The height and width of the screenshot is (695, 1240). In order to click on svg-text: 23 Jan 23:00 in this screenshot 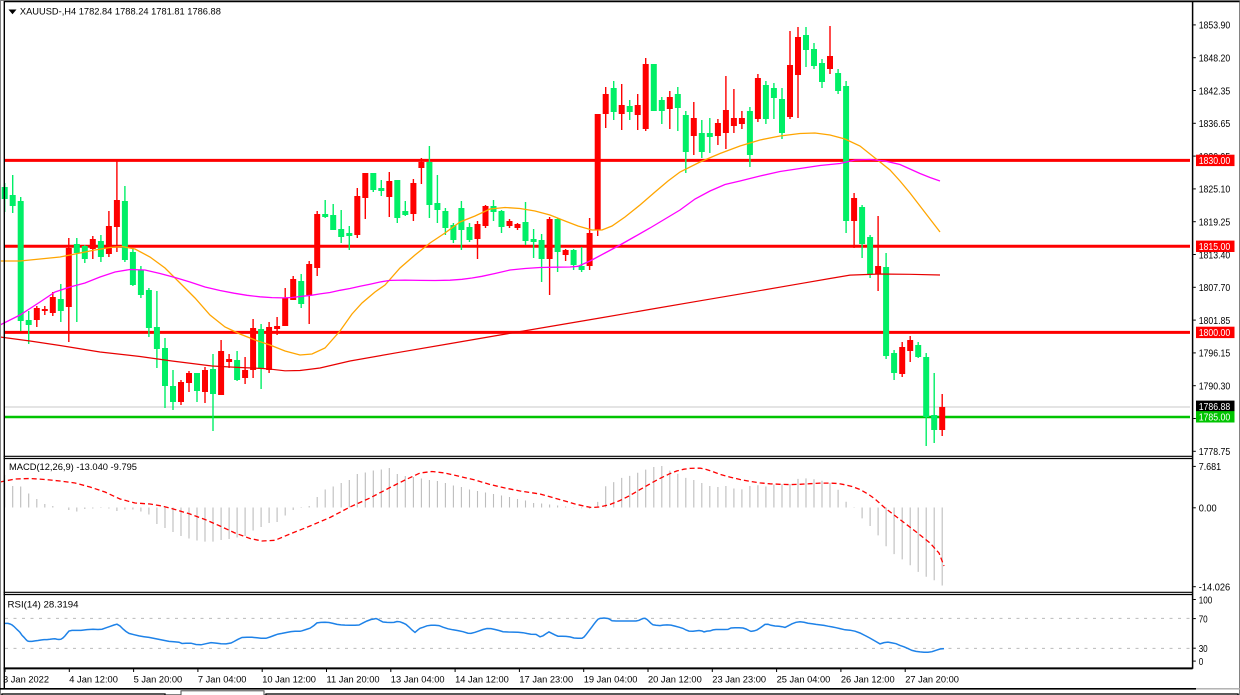, I will do `click(739, 680)`.